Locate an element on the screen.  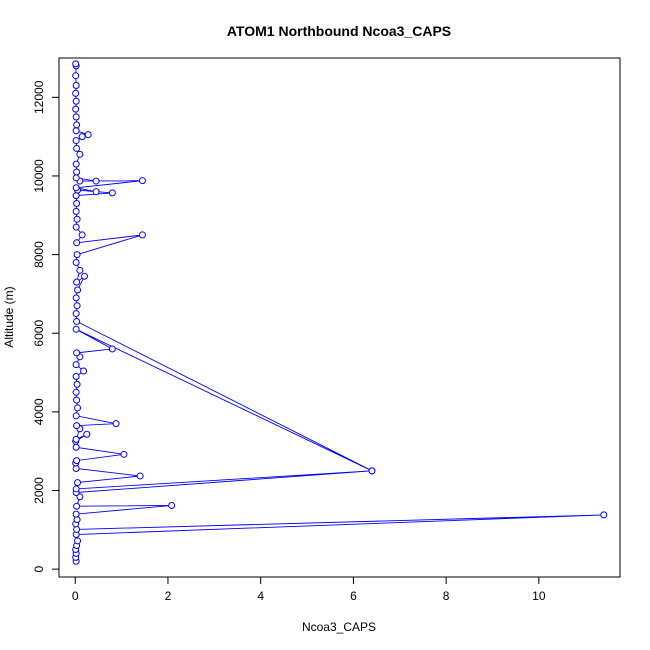
x-tick-label: 8 is located at coordinates (446, 596).